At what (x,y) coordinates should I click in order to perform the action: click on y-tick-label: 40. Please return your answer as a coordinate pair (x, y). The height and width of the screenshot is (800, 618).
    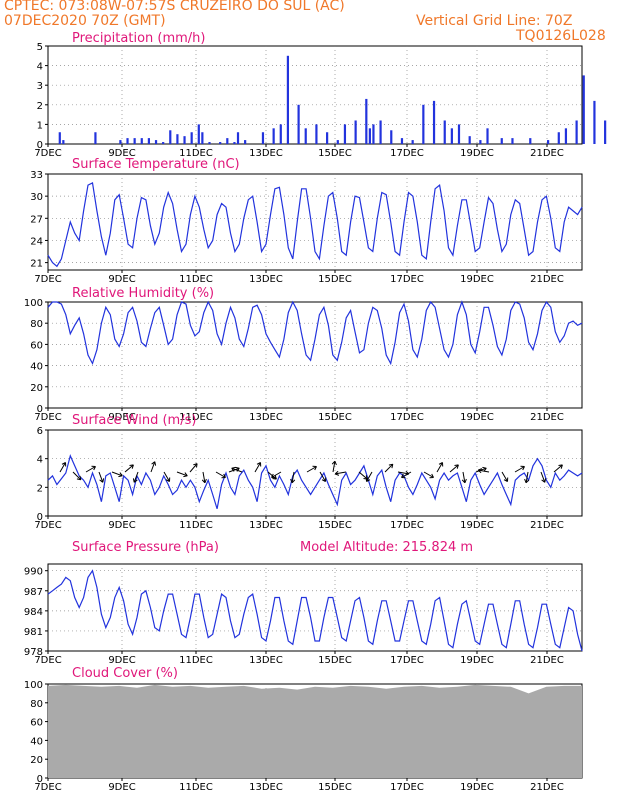
    Looking at the image, I should click on (36, 367).